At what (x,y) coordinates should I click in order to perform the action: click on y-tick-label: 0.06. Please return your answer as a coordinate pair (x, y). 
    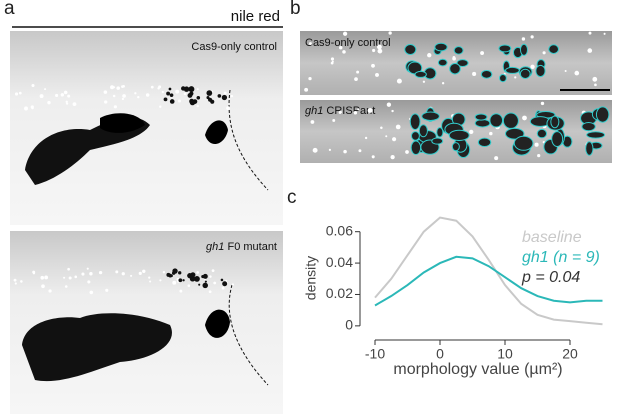
    Looking at the image, I should click on (339, 230).